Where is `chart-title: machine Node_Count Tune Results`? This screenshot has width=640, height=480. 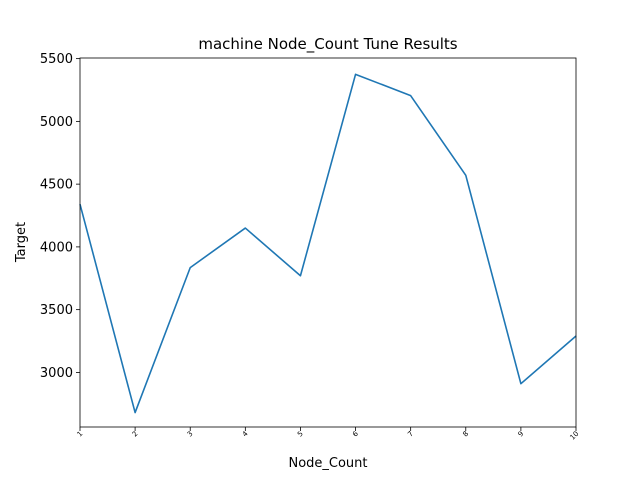
chart-title: machine Node_Count Tune Results is located at coordinates (327, 44).